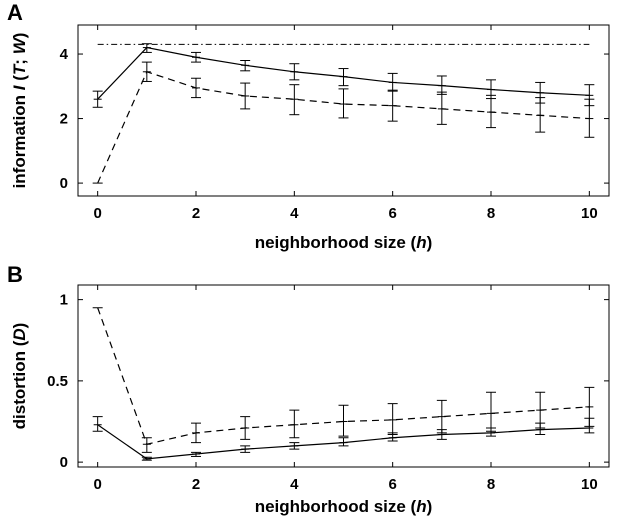 This screenshot has height=528, width=627. Describe the element at coordinates (57, 381) in the screenshot. I see `y-tick-label: 0.5` at that location.